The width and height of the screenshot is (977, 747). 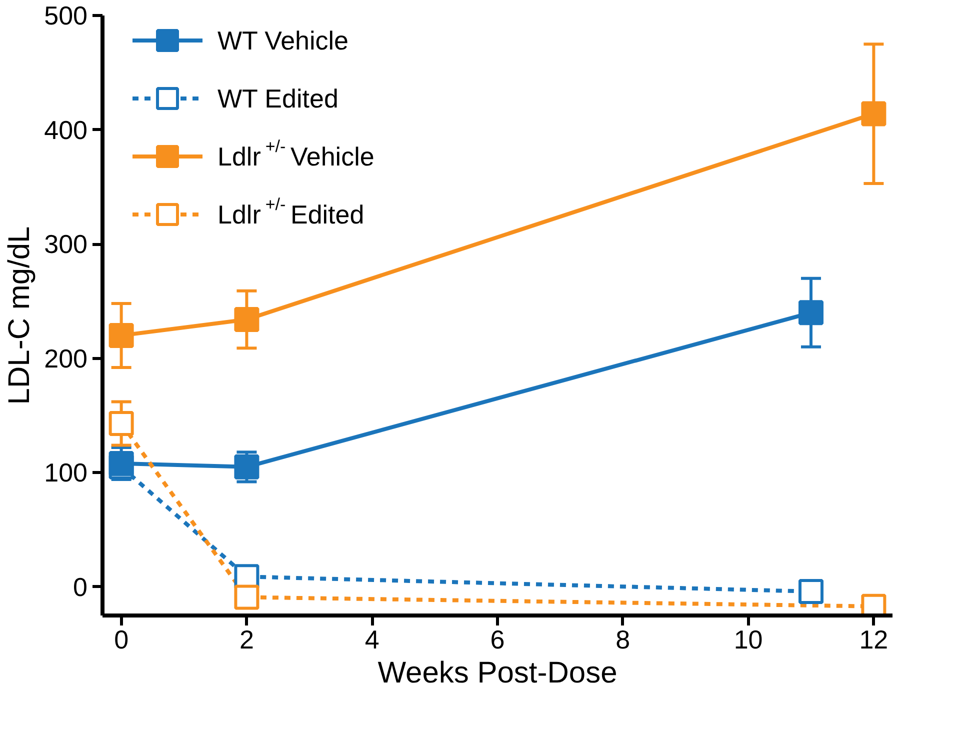 What do you see at coordinates (497, 639) in the screenshot?
I see `x-tick-label: 6` at bounding box center [497, 639].